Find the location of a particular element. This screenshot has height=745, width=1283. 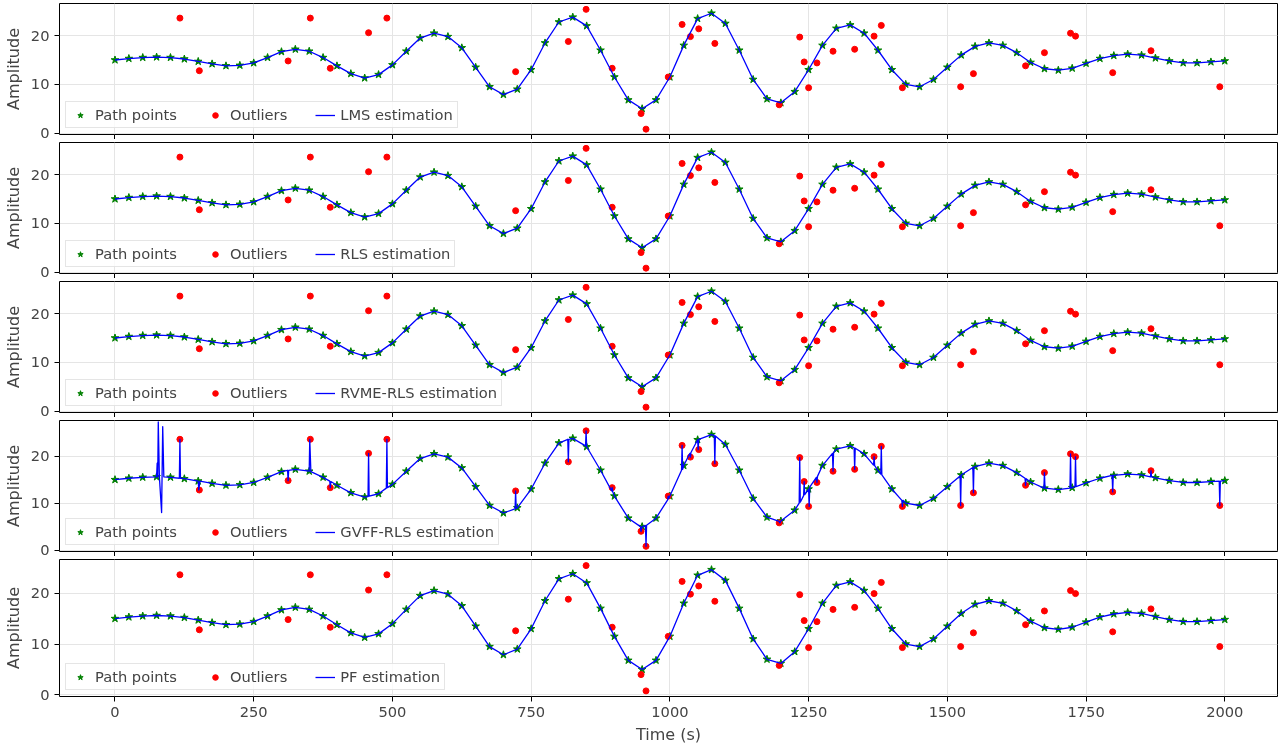

legend-label: RVME-RLS estimation is located at coordinates (418, 392).